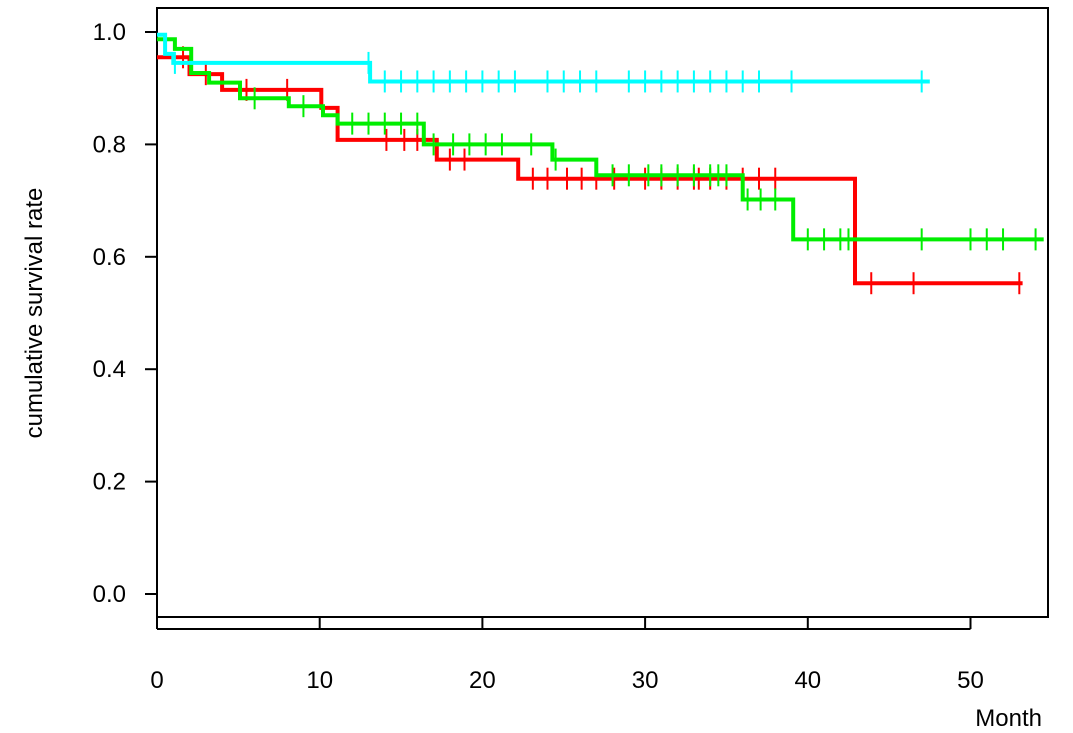 The width and height of the screenshot is (1073, 733). What do you see at coordinates (109, 32) in the screenshot?
I see `y-tick-label: 1.0` at bounding box center [109, 32].